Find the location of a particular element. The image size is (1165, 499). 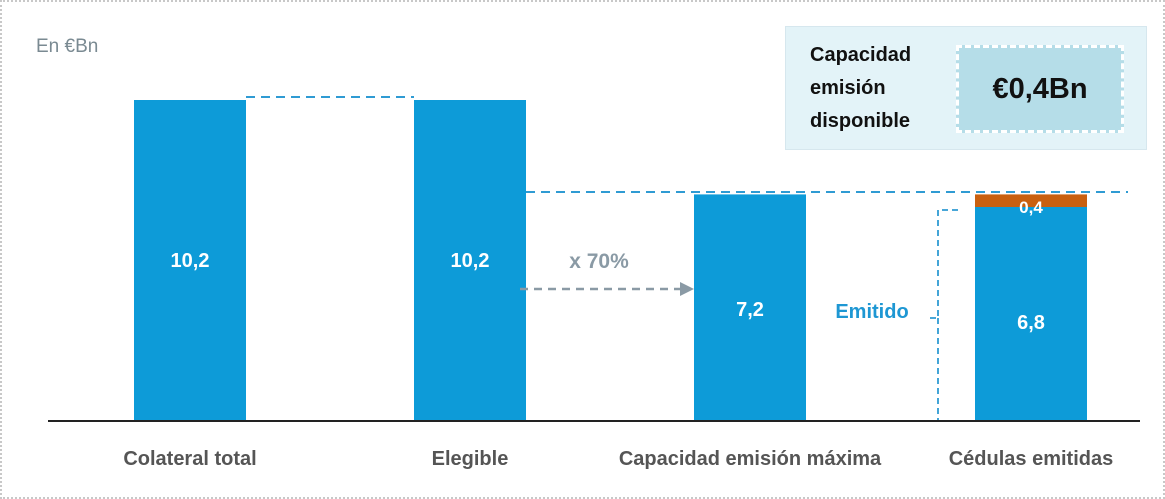

callout-label-line: disponible is located at coordinates (860, 121).